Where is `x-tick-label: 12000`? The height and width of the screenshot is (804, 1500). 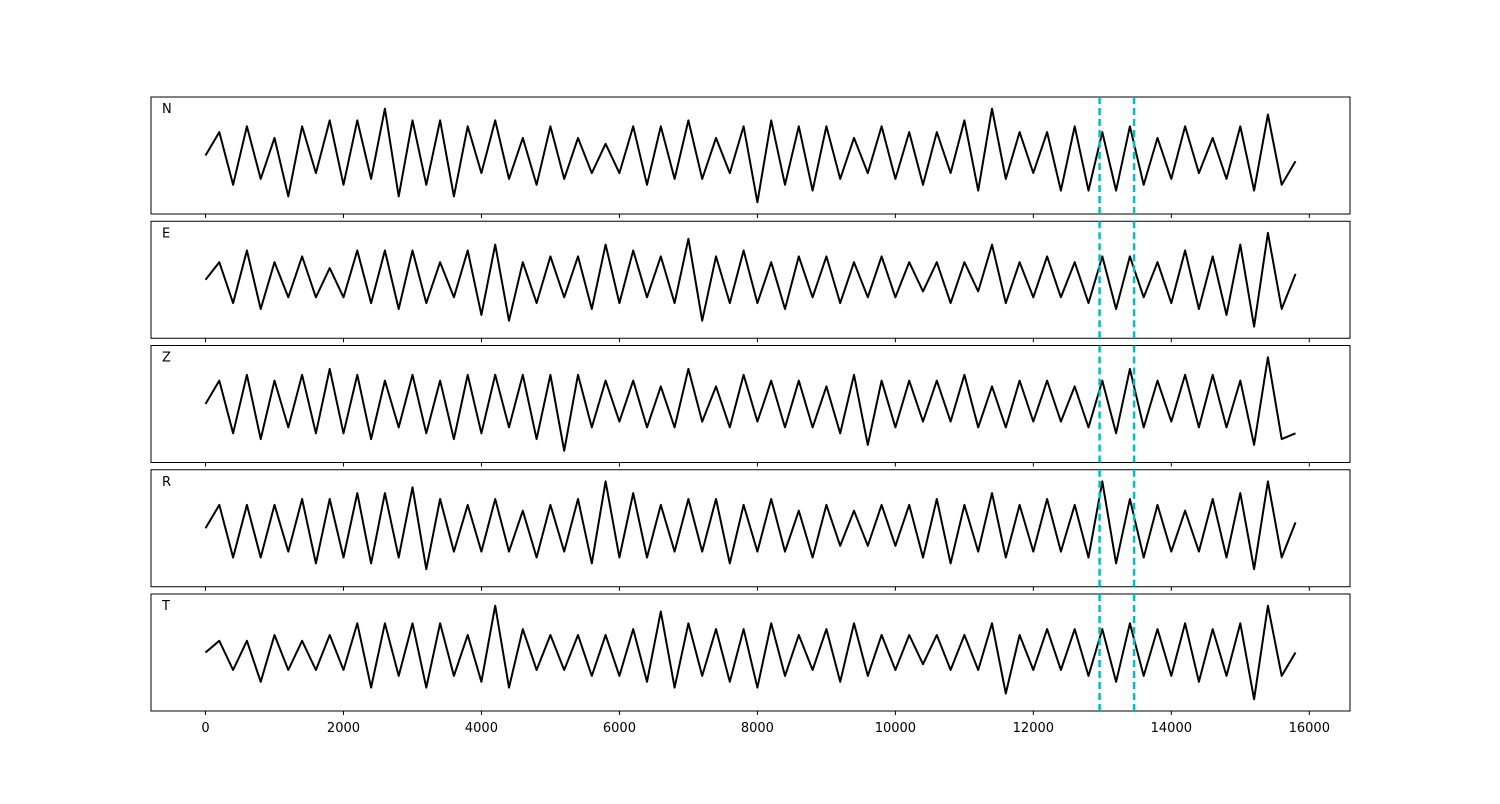
x-tick-label: 12000 is located at coordinates (1033, 728).